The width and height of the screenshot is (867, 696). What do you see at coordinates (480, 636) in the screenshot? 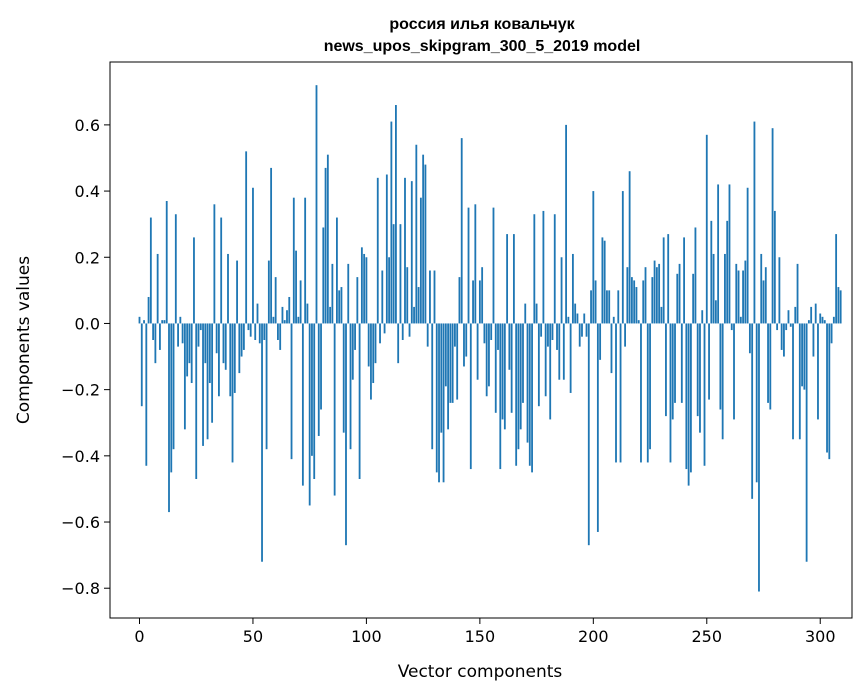
I see `x-tick-label: 150` at bounding box center [480, 636].